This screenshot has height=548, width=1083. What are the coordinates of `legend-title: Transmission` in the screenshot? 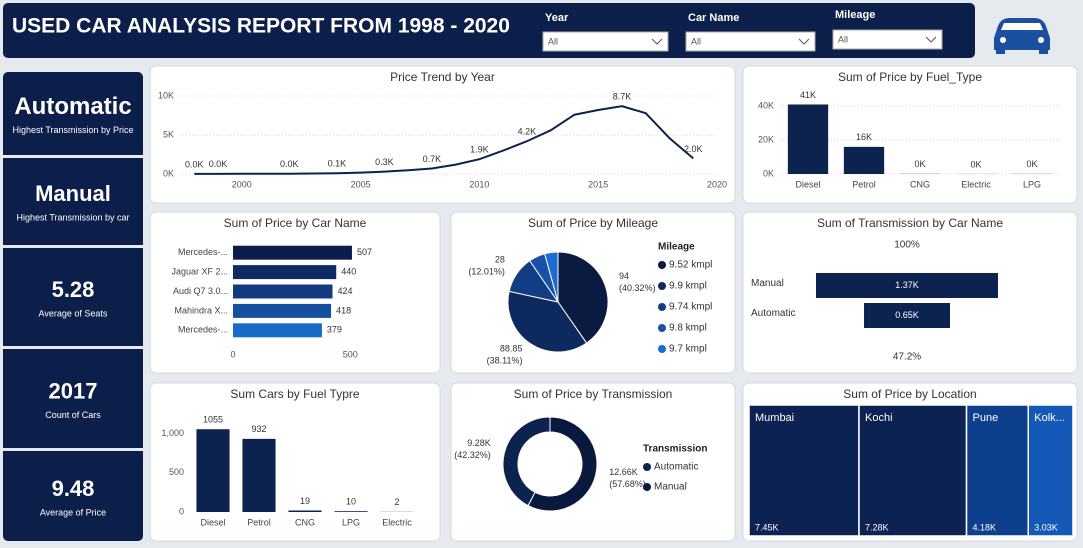 It's located at (675, 449).